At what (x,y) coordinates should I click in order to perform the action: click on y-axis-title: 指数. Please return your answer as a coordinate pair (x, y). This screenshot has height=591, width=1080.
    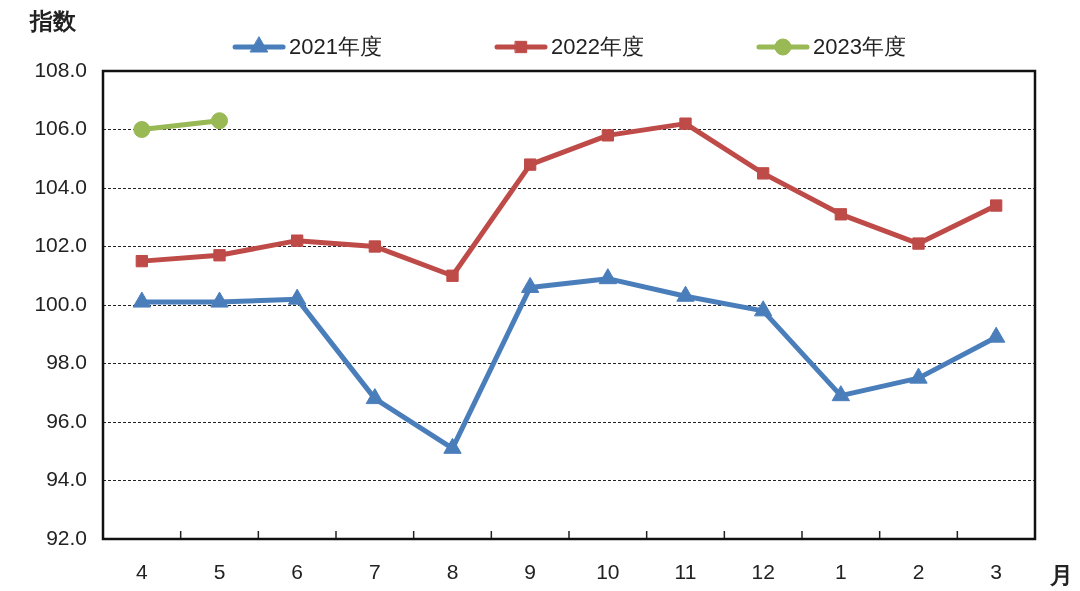
    Looking at the image, I should click on (53, 21).